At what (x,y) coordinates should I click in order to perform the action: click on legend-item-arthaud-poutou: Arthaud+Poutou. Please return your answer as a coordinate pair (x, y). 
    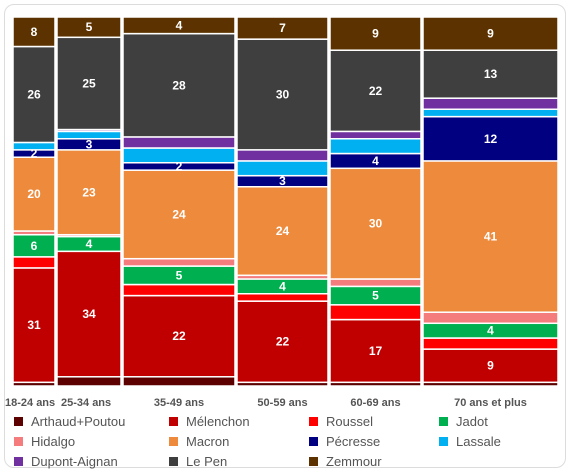
    Looking at the image, I should click on (91, 421).